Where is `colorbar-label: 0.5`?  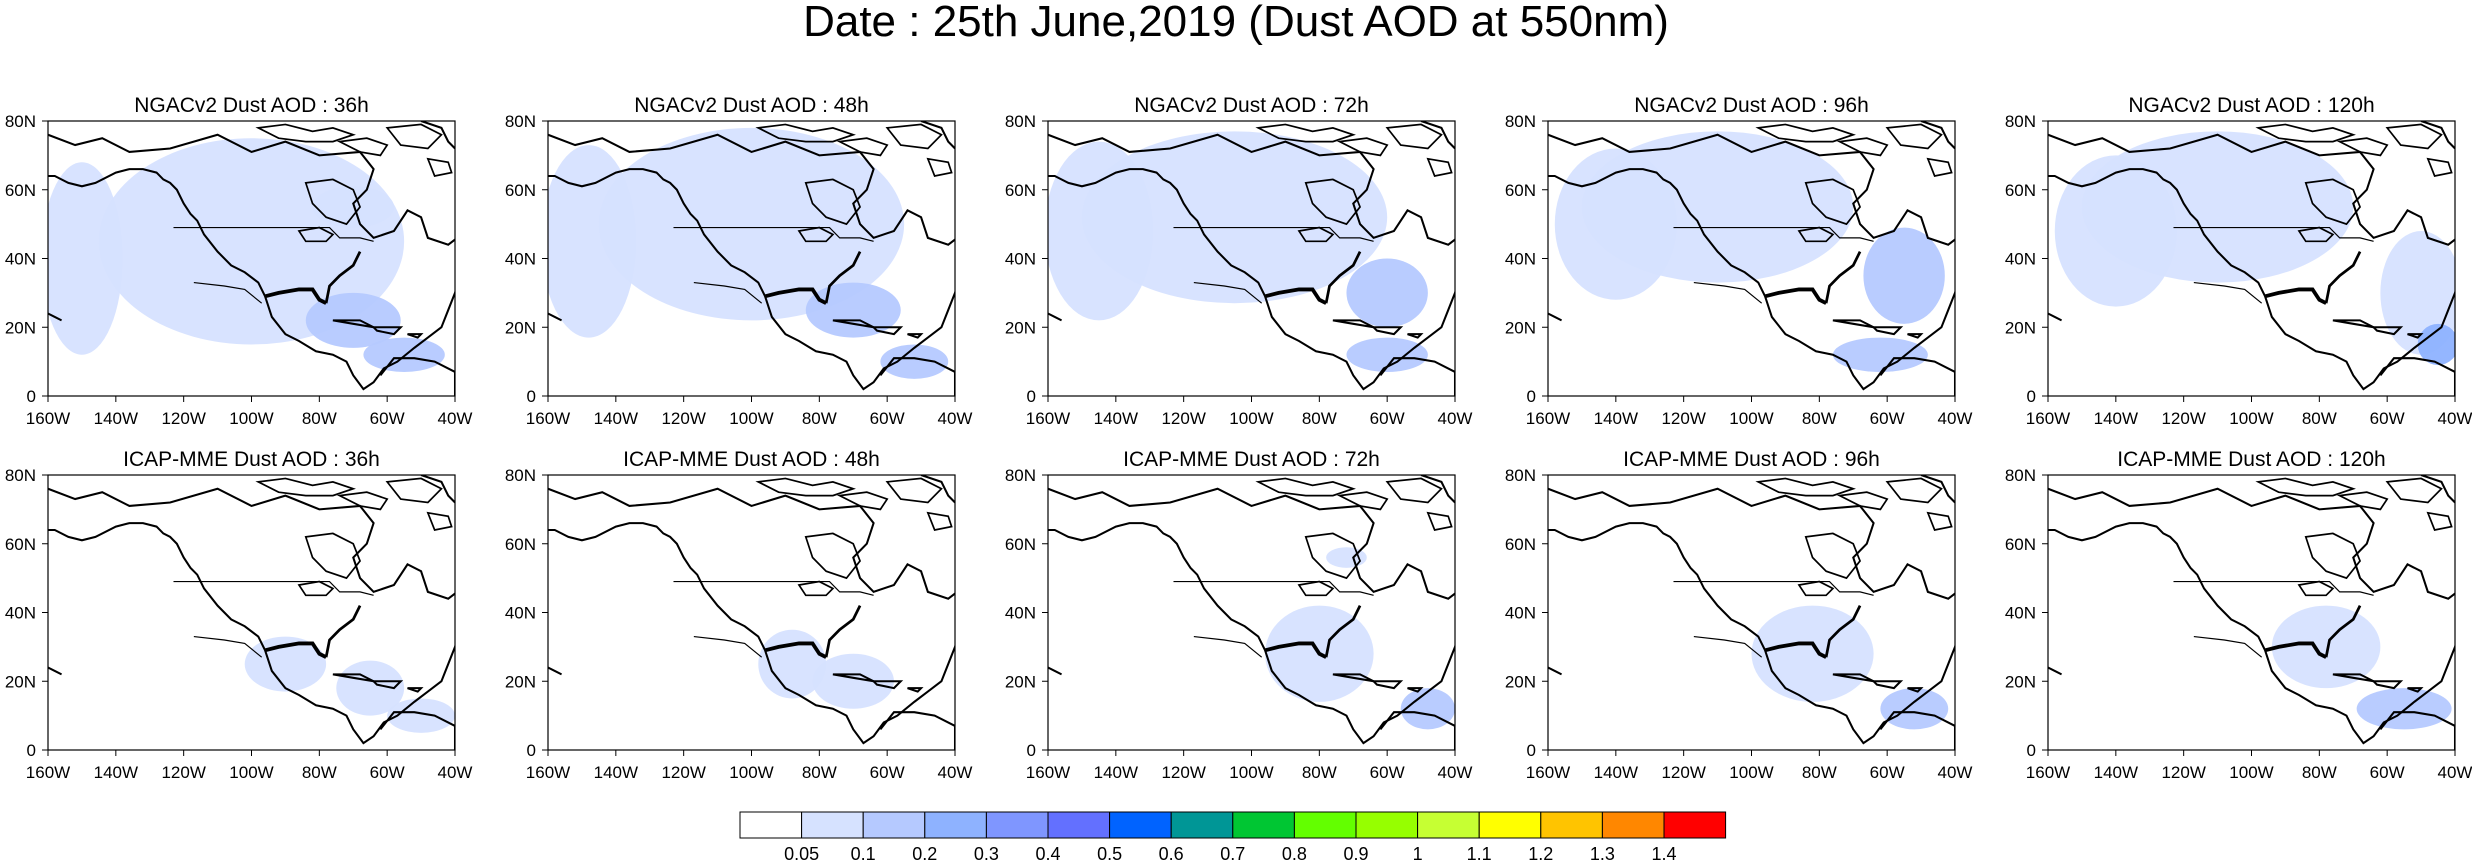 colorbar-label: 0.5 is located at coordinates (1109, 853).